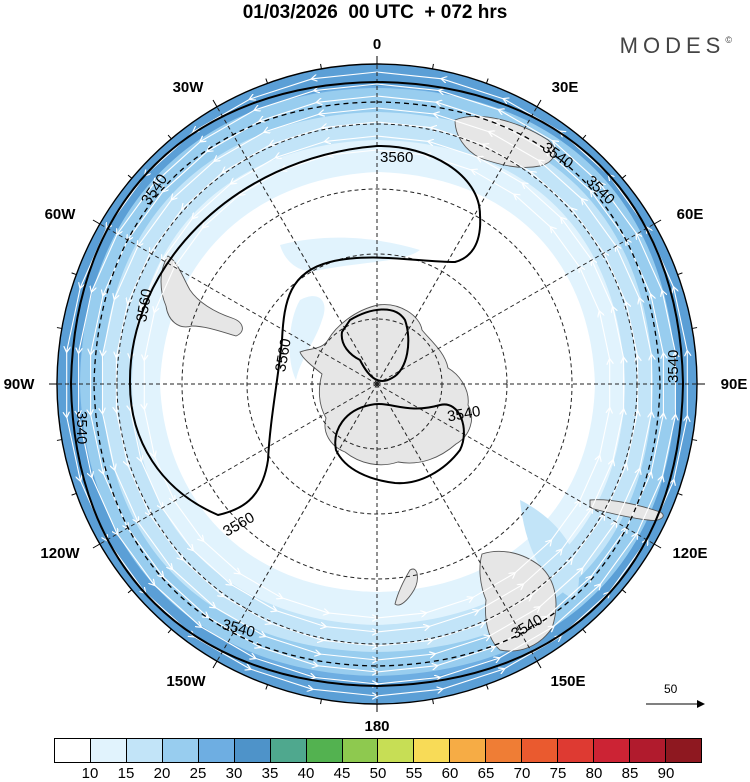 The width and height of the screenshot is (750, 782). I want to click on colorbar-labels: 10 15 20 25 30 35 40 45 50 55 60 65 70 75 80 85 90, so click(378, 773).